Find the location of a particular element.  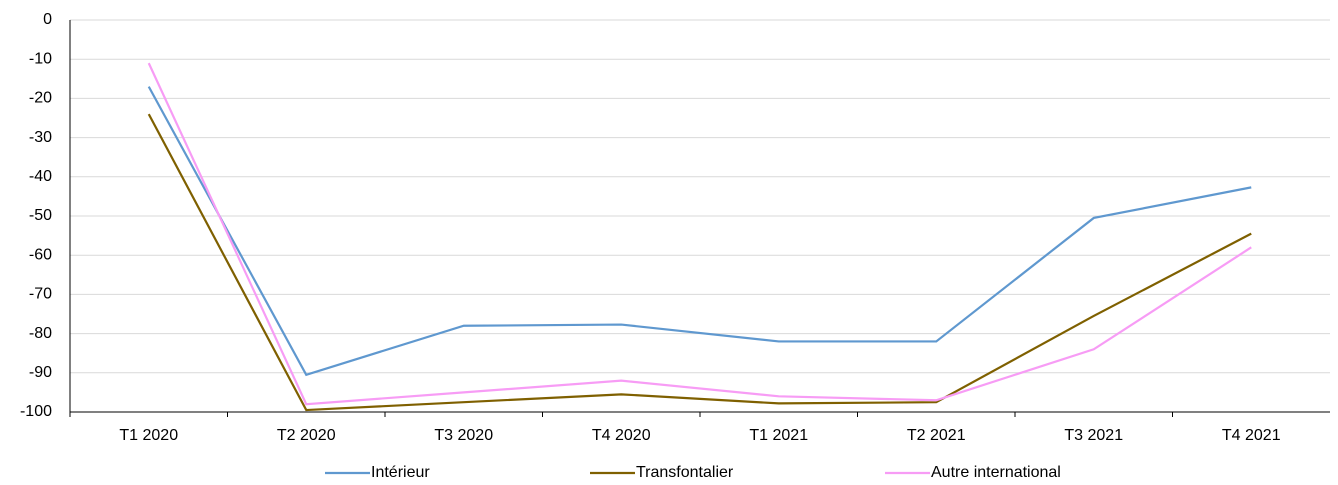

y-tick-label: -100 is located at coordinates (36, 411).